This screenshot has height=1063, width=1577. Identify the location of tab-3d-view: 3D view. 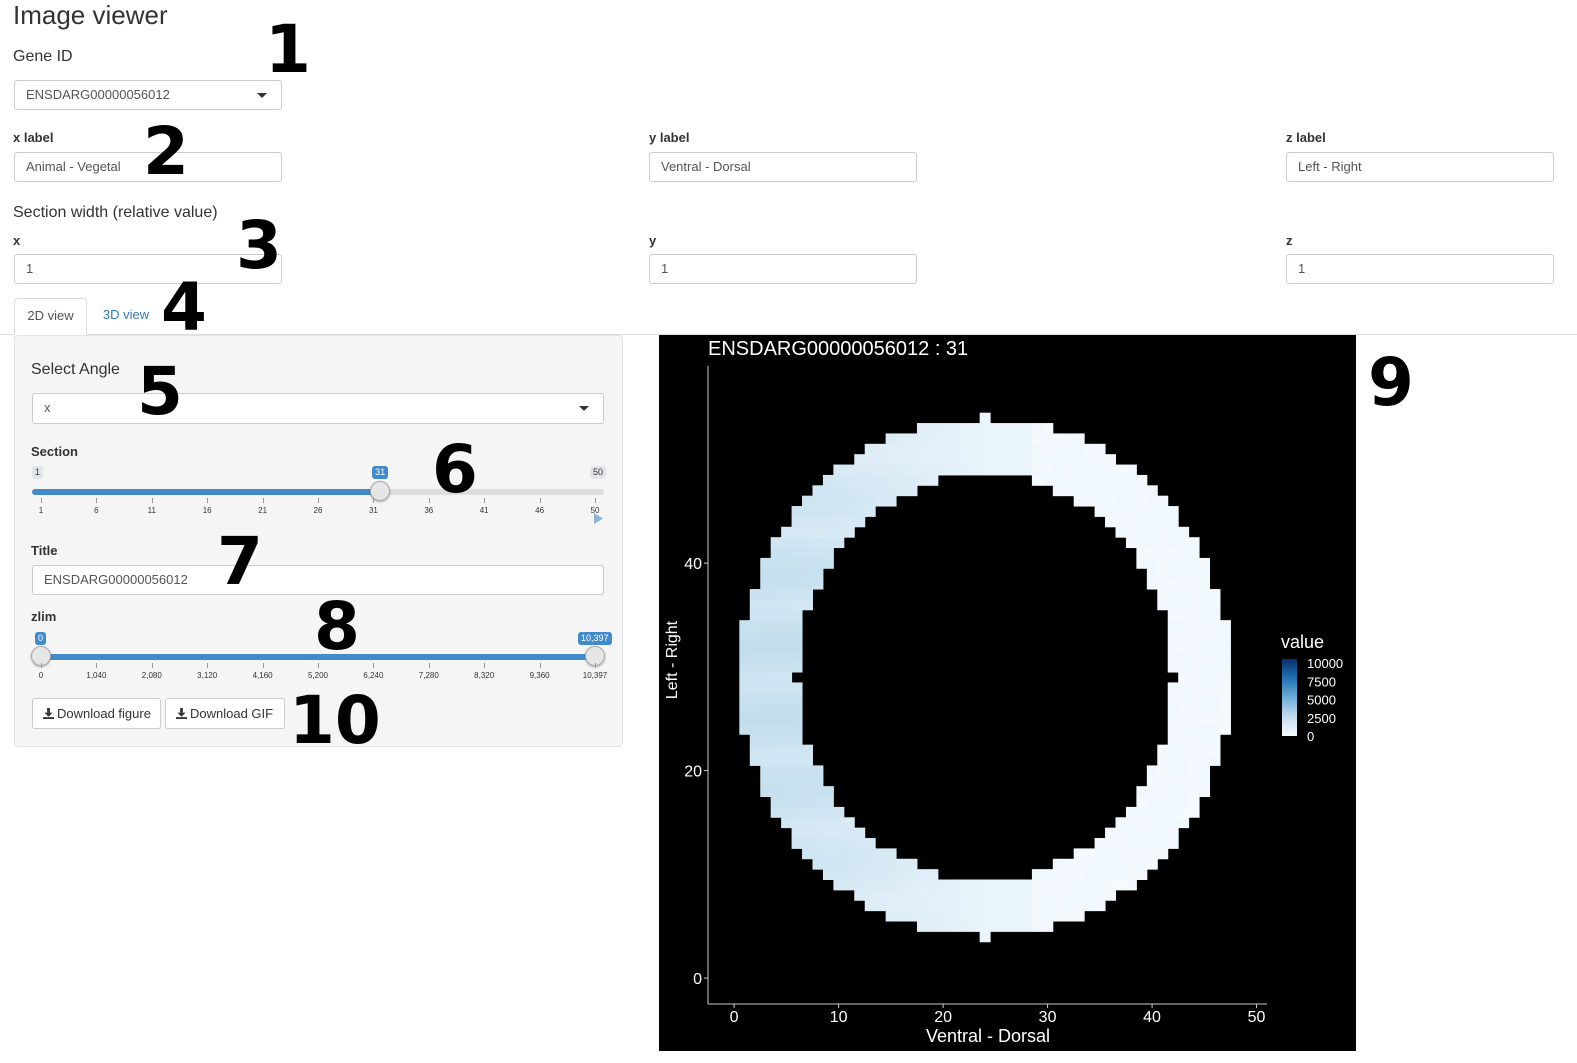
(126, 314).